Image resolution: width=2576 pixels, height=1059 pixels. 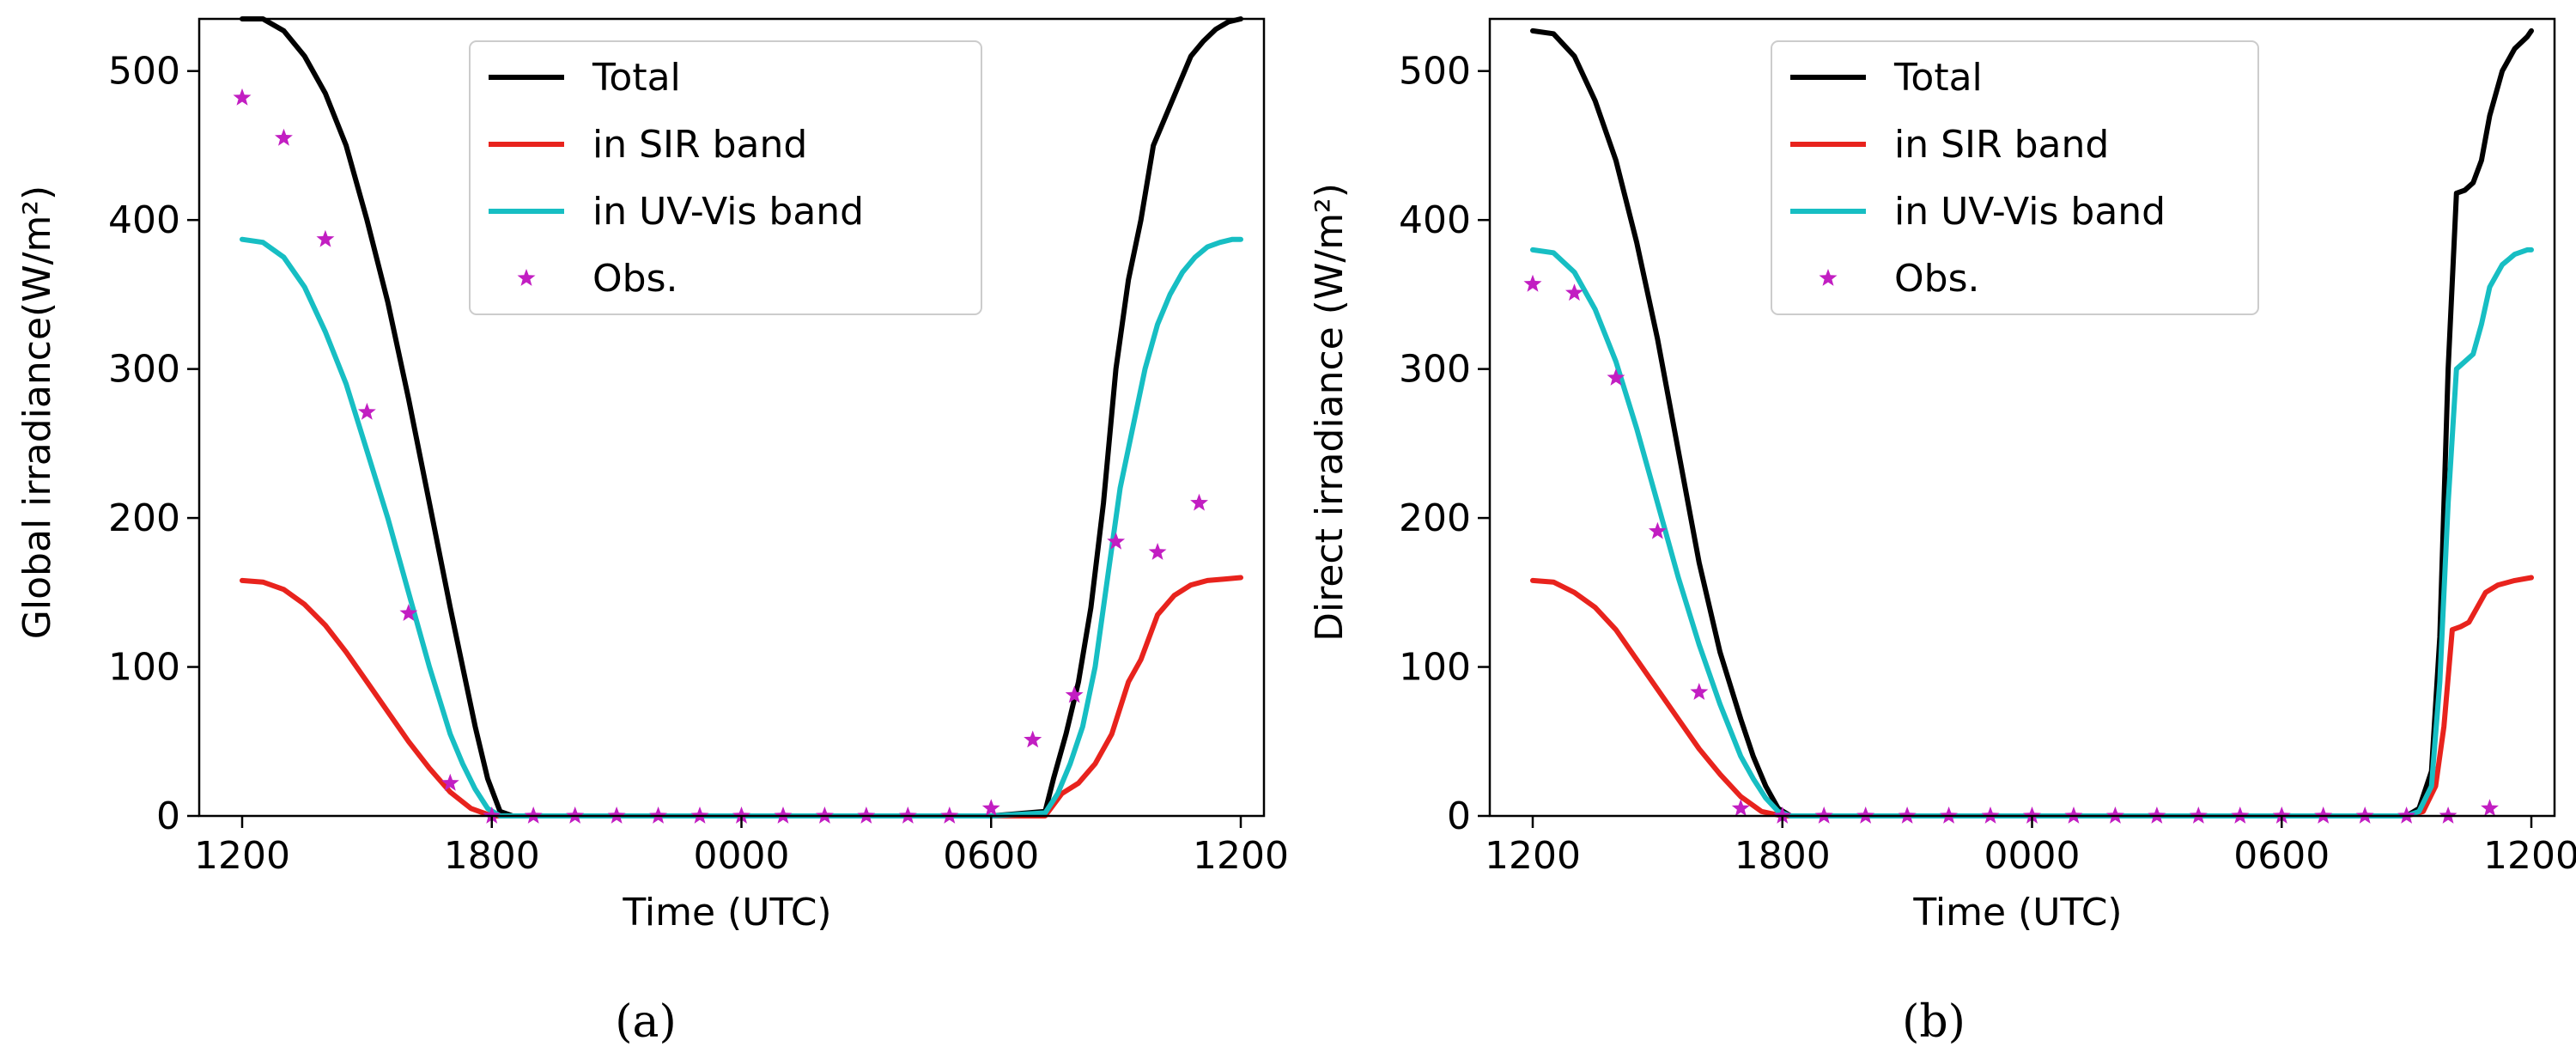 What do you see at coordinates (2030, 212) in the screenshot?
I see `legend-label-in-uv-vis-band-b: in UV-Vis band` at bounding box center [2030, 212].